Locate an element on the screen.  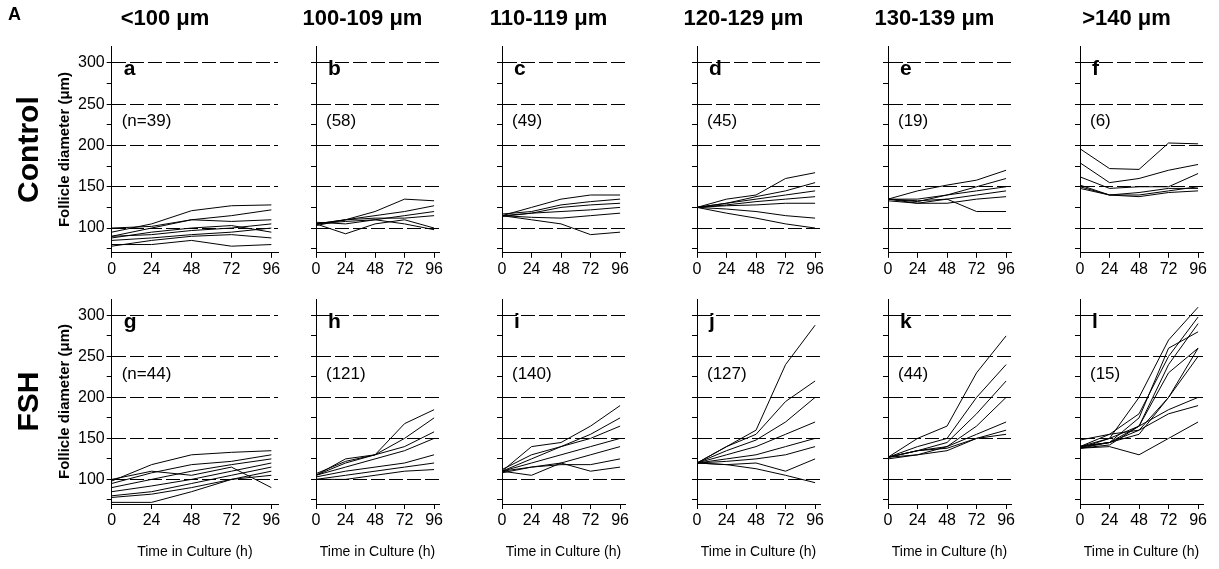
annotation: a is located at coordinates (129, 68).